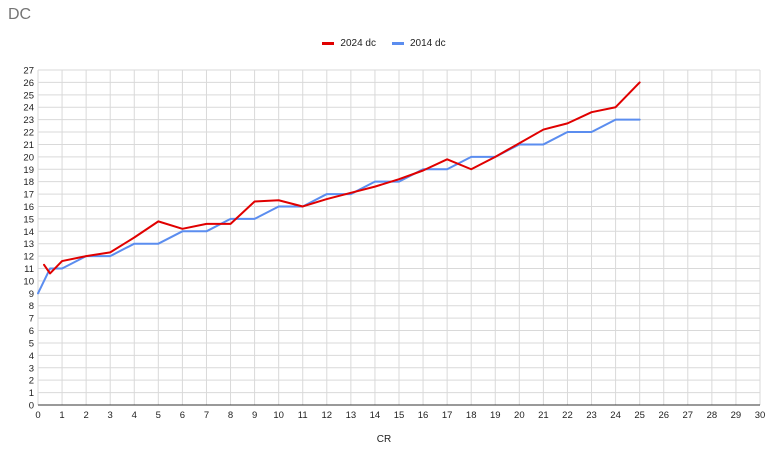 The image size is (768, 451). Describe the element at coordinates (31, 406) in the screenshot. I see `y-tick-label: 0` at that location.